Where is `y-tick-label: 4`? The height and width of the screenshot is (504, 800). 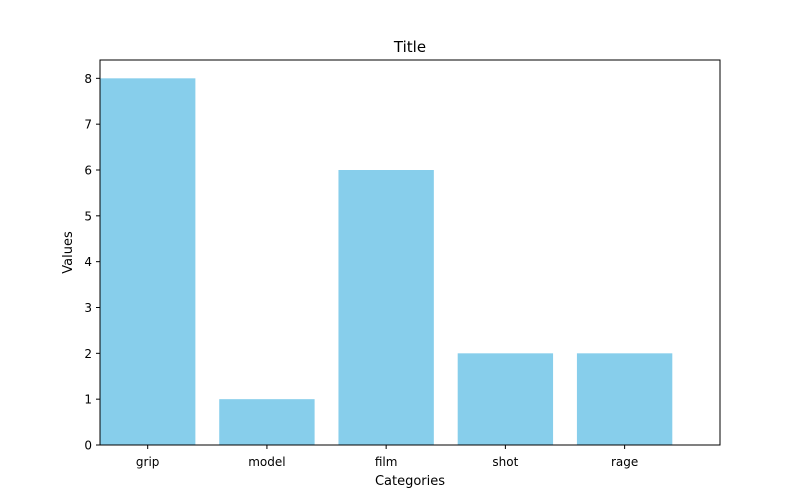
y-tick-label: 4 is located at coordinates (88, 262).